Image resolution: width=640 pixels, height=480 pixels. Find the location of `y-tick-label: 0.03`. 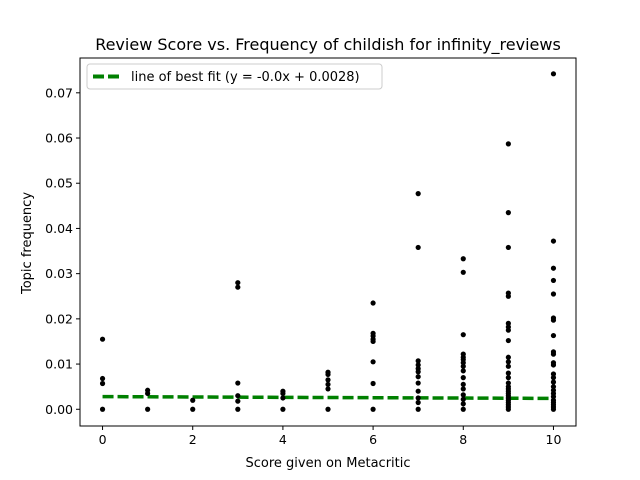

y-tick-label: 0.03 is located at coordinates (59, 273).